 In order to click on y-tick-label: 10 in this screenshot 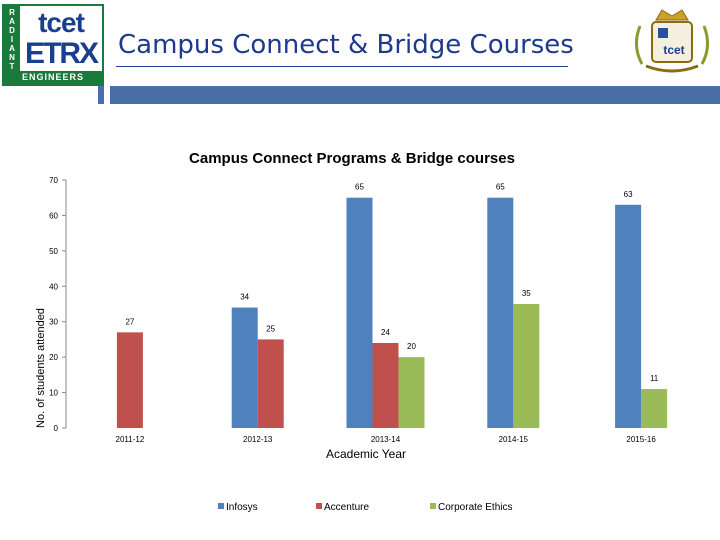, I will do `click(53, 393)`.